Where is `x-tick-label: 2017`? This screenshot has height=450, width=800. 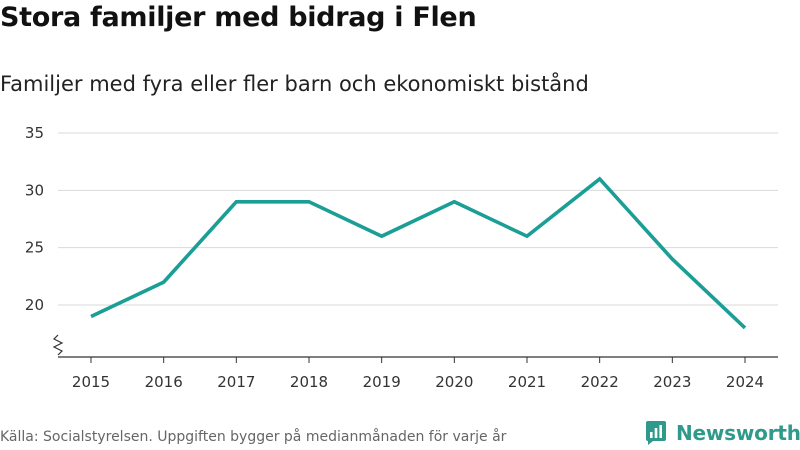 x-tick-label: 2017 is located at coordinates (236, 382).